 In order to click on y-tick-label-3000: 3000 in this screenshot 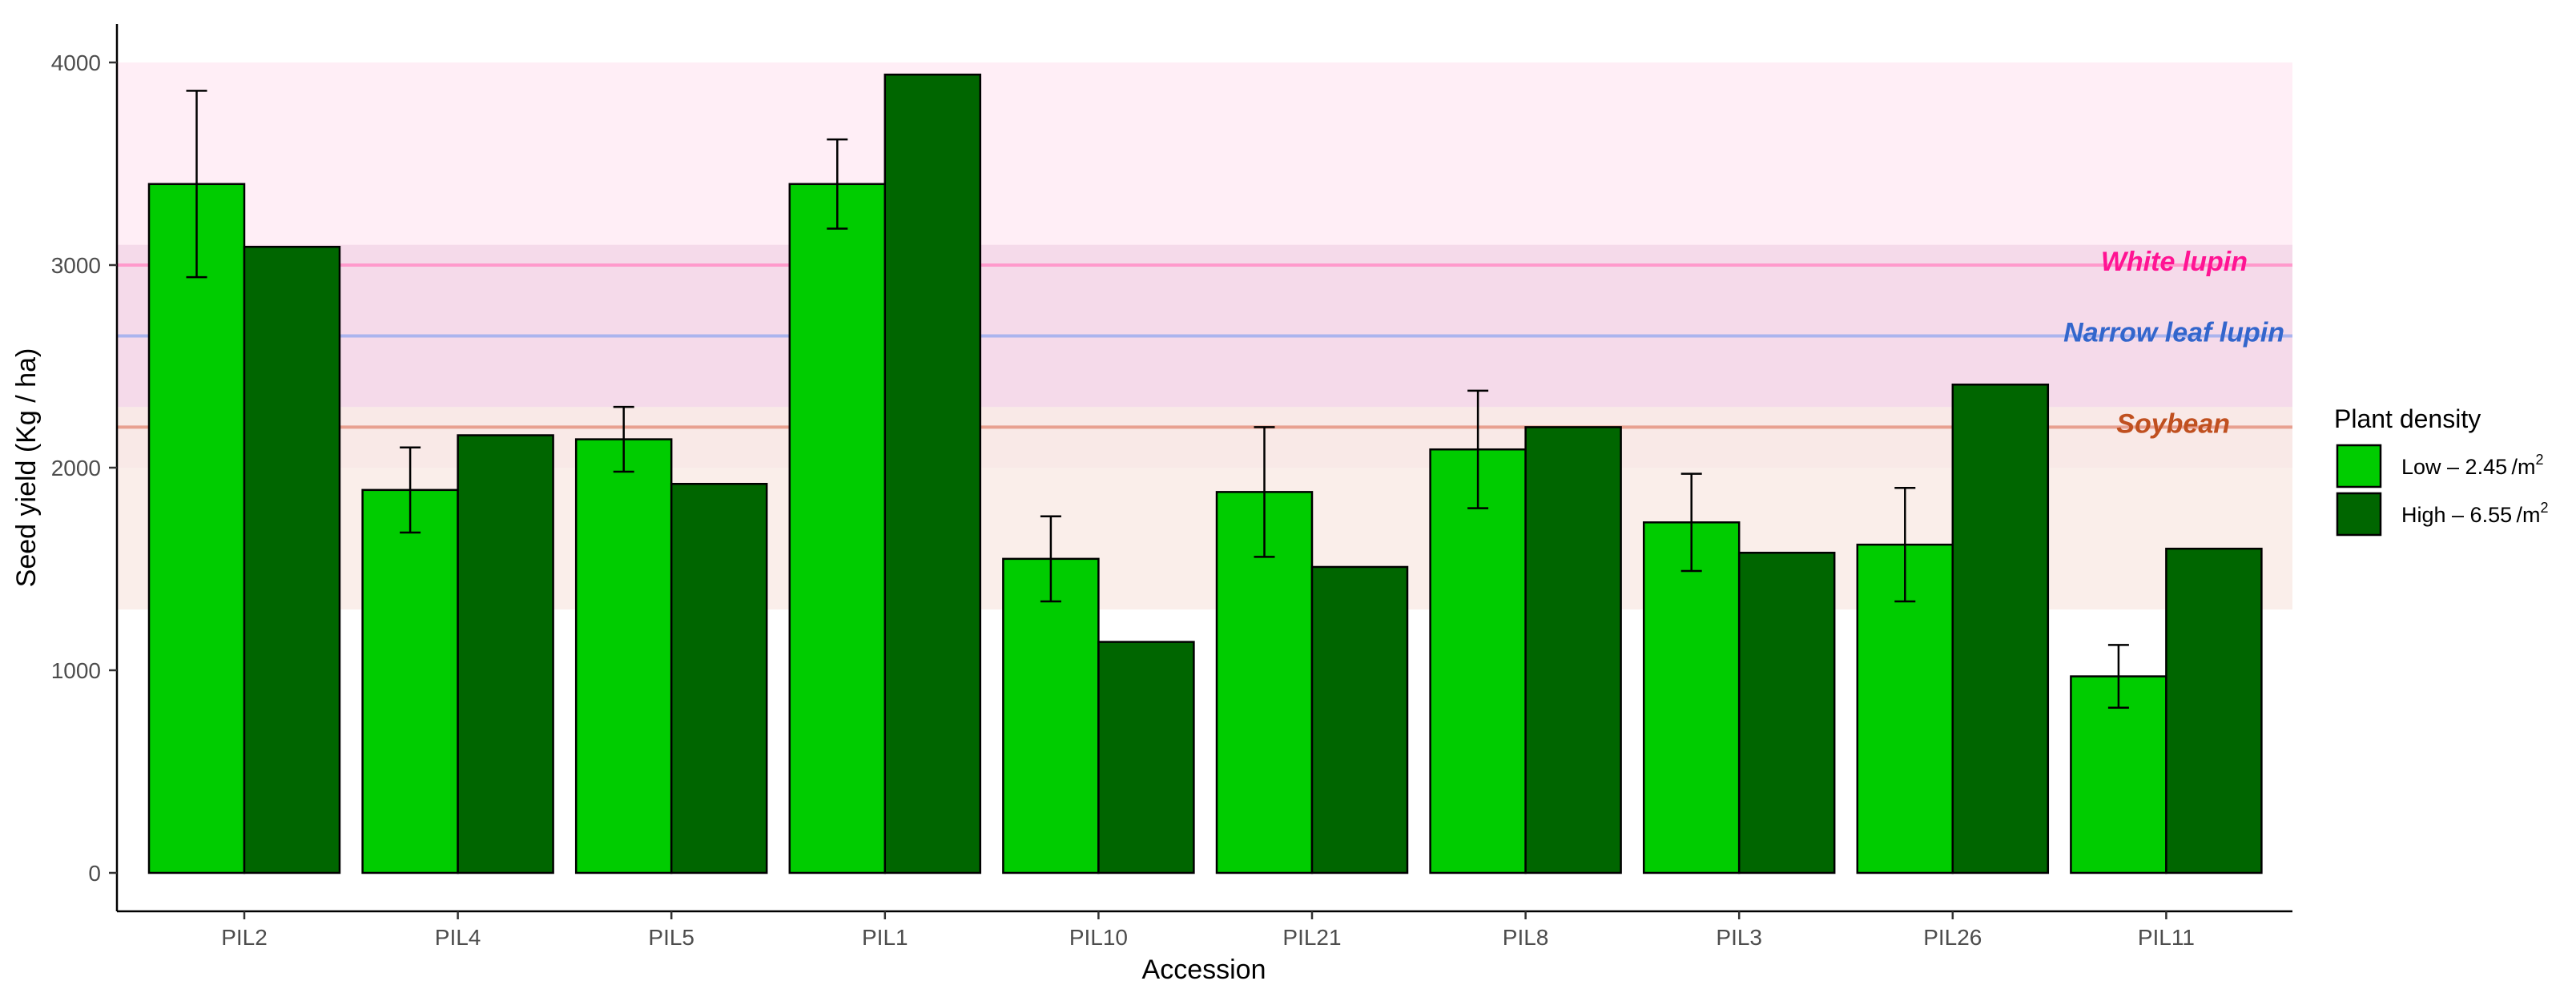, I will do `click(76, 265)`.